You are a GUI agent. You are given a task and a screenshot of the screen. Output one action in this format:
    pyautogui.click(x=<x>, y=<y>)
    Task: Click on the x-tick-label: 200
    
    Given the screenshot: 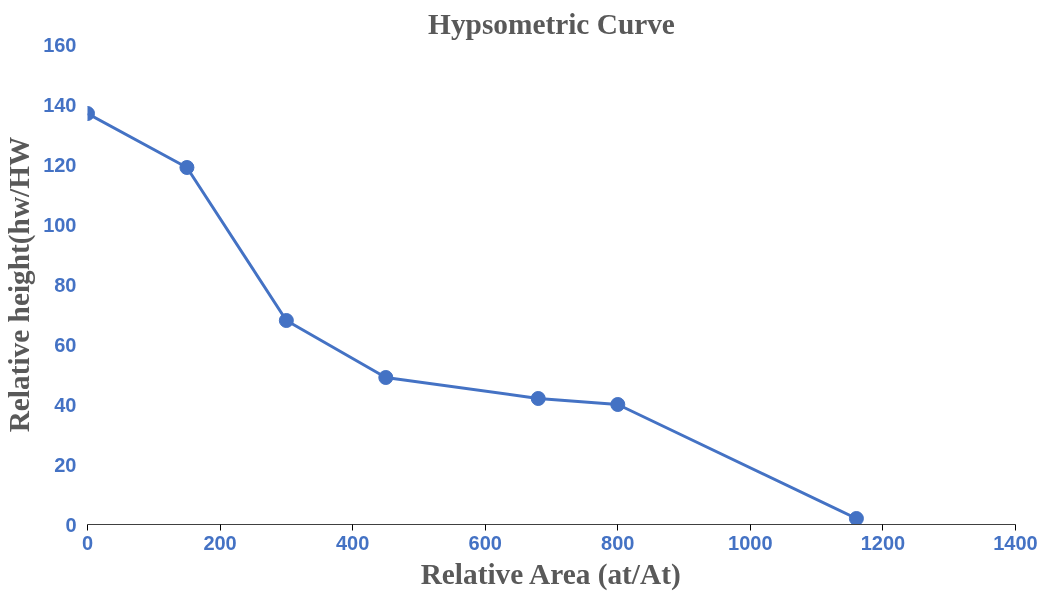 What is the action you would take?
    pyautogui.click(x=220, y=542)
    